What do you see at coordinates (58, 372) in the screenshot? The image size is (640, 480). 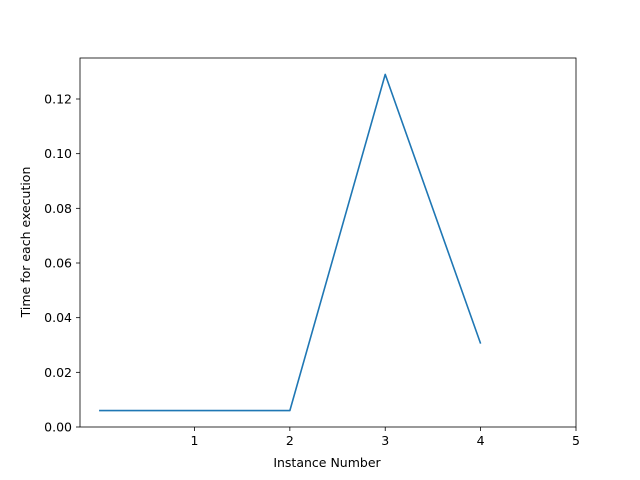 I see `y-tick-label: 0.02` at bounding box center [58, 372].